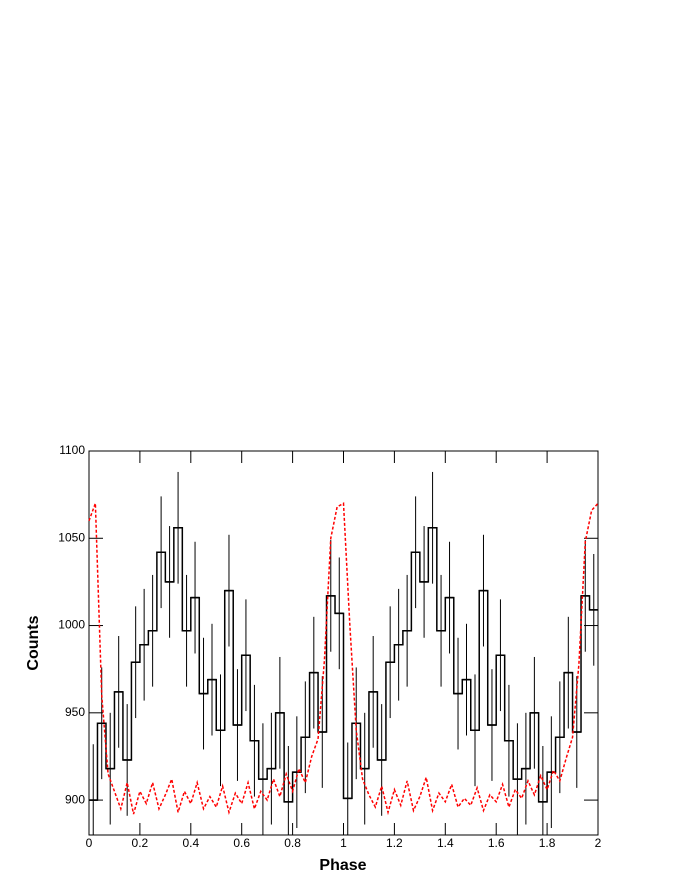 This screenshot has height=880, width=680. I want to click on x-tick-label: 1.6, so click(496, 843).